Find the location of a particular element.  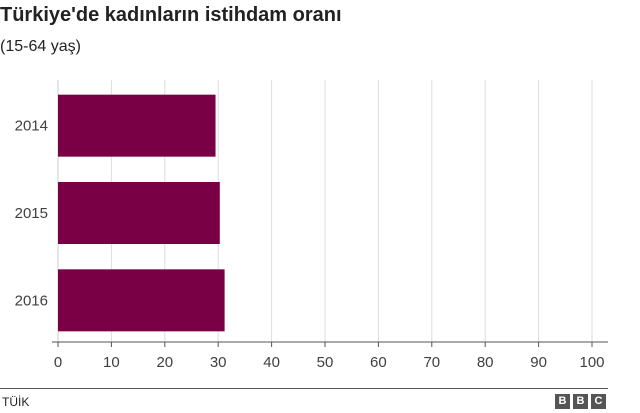

bbc-logo-letter-3: C is located at coordinates (598, 401).